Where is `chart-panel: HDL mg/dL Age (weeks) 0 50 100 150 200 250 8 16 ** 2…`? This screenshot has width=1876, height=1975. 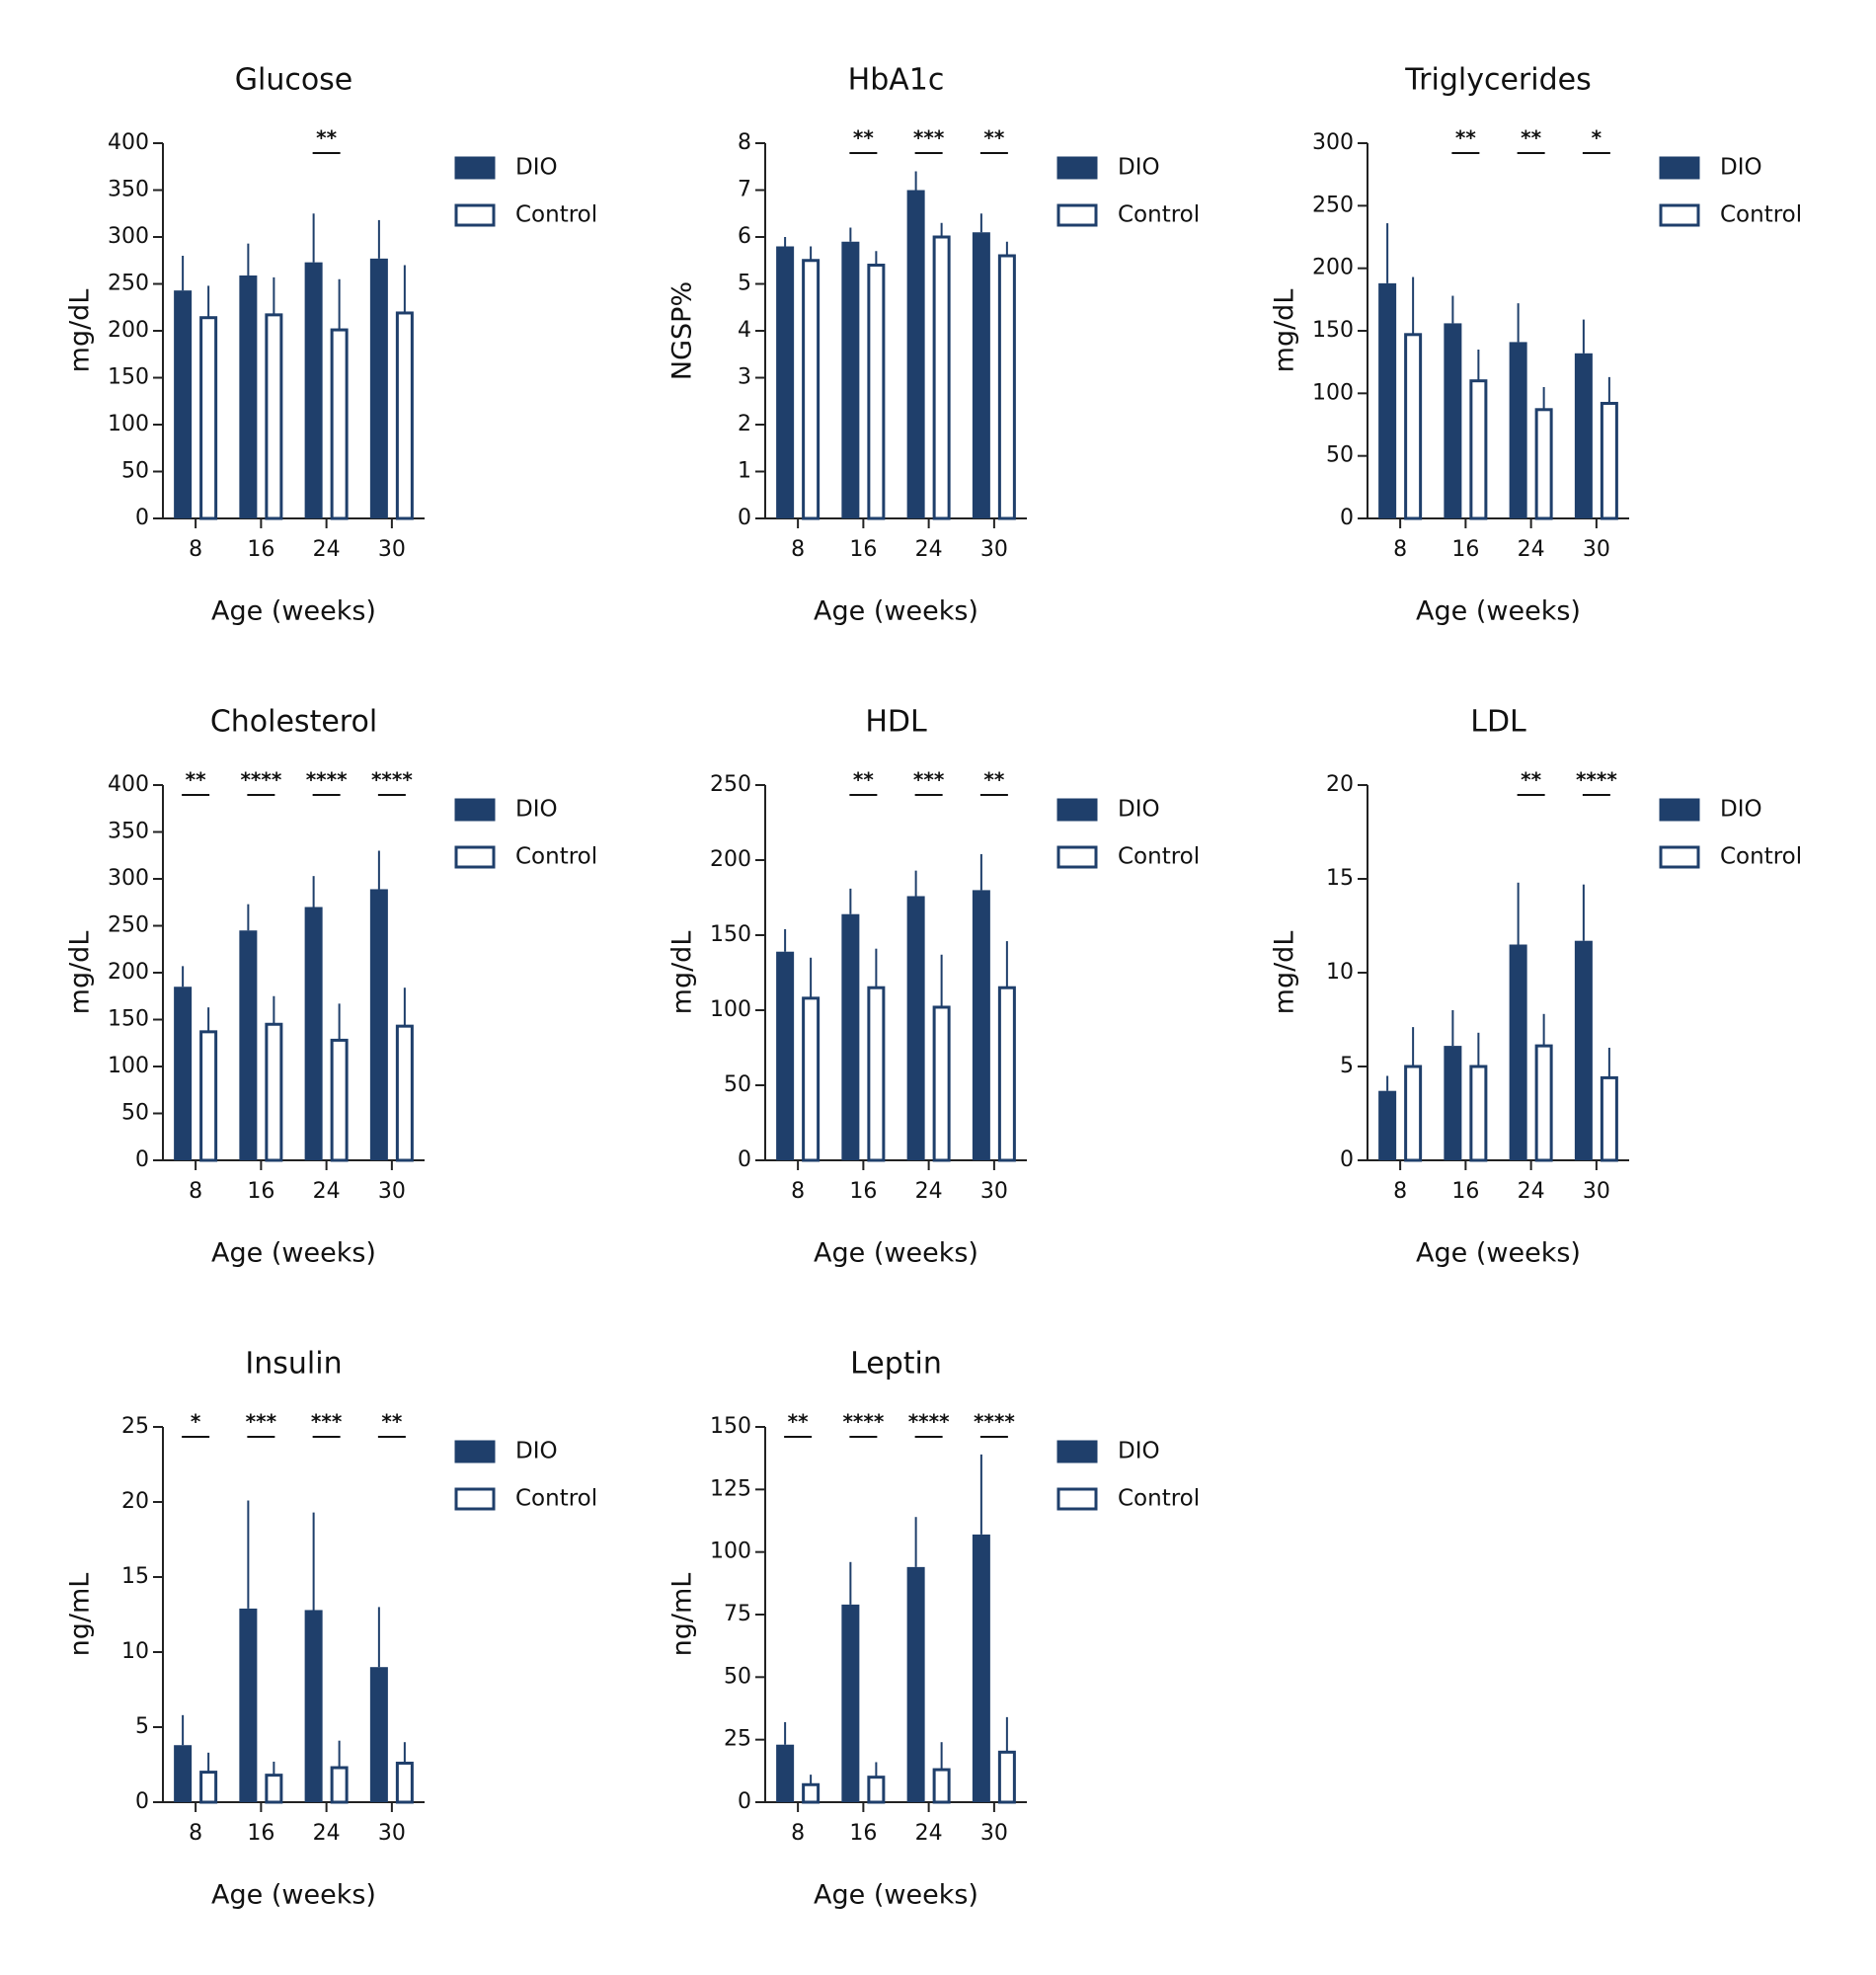
chart-panel: HDL mg/dL Age (weeks) 0 50 100 150 200 250 8 16 ** 2… is located at coordinates (934, 987).